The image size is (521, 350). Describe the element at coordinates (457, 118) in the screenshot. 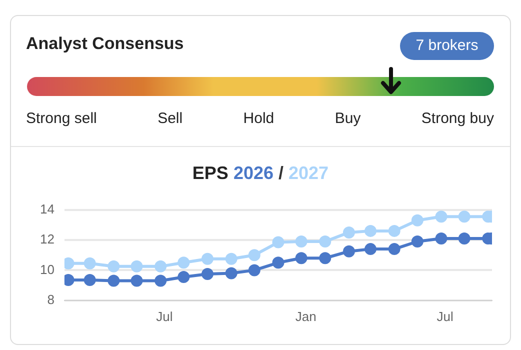

I see `category-label: Strong buy` at that location.